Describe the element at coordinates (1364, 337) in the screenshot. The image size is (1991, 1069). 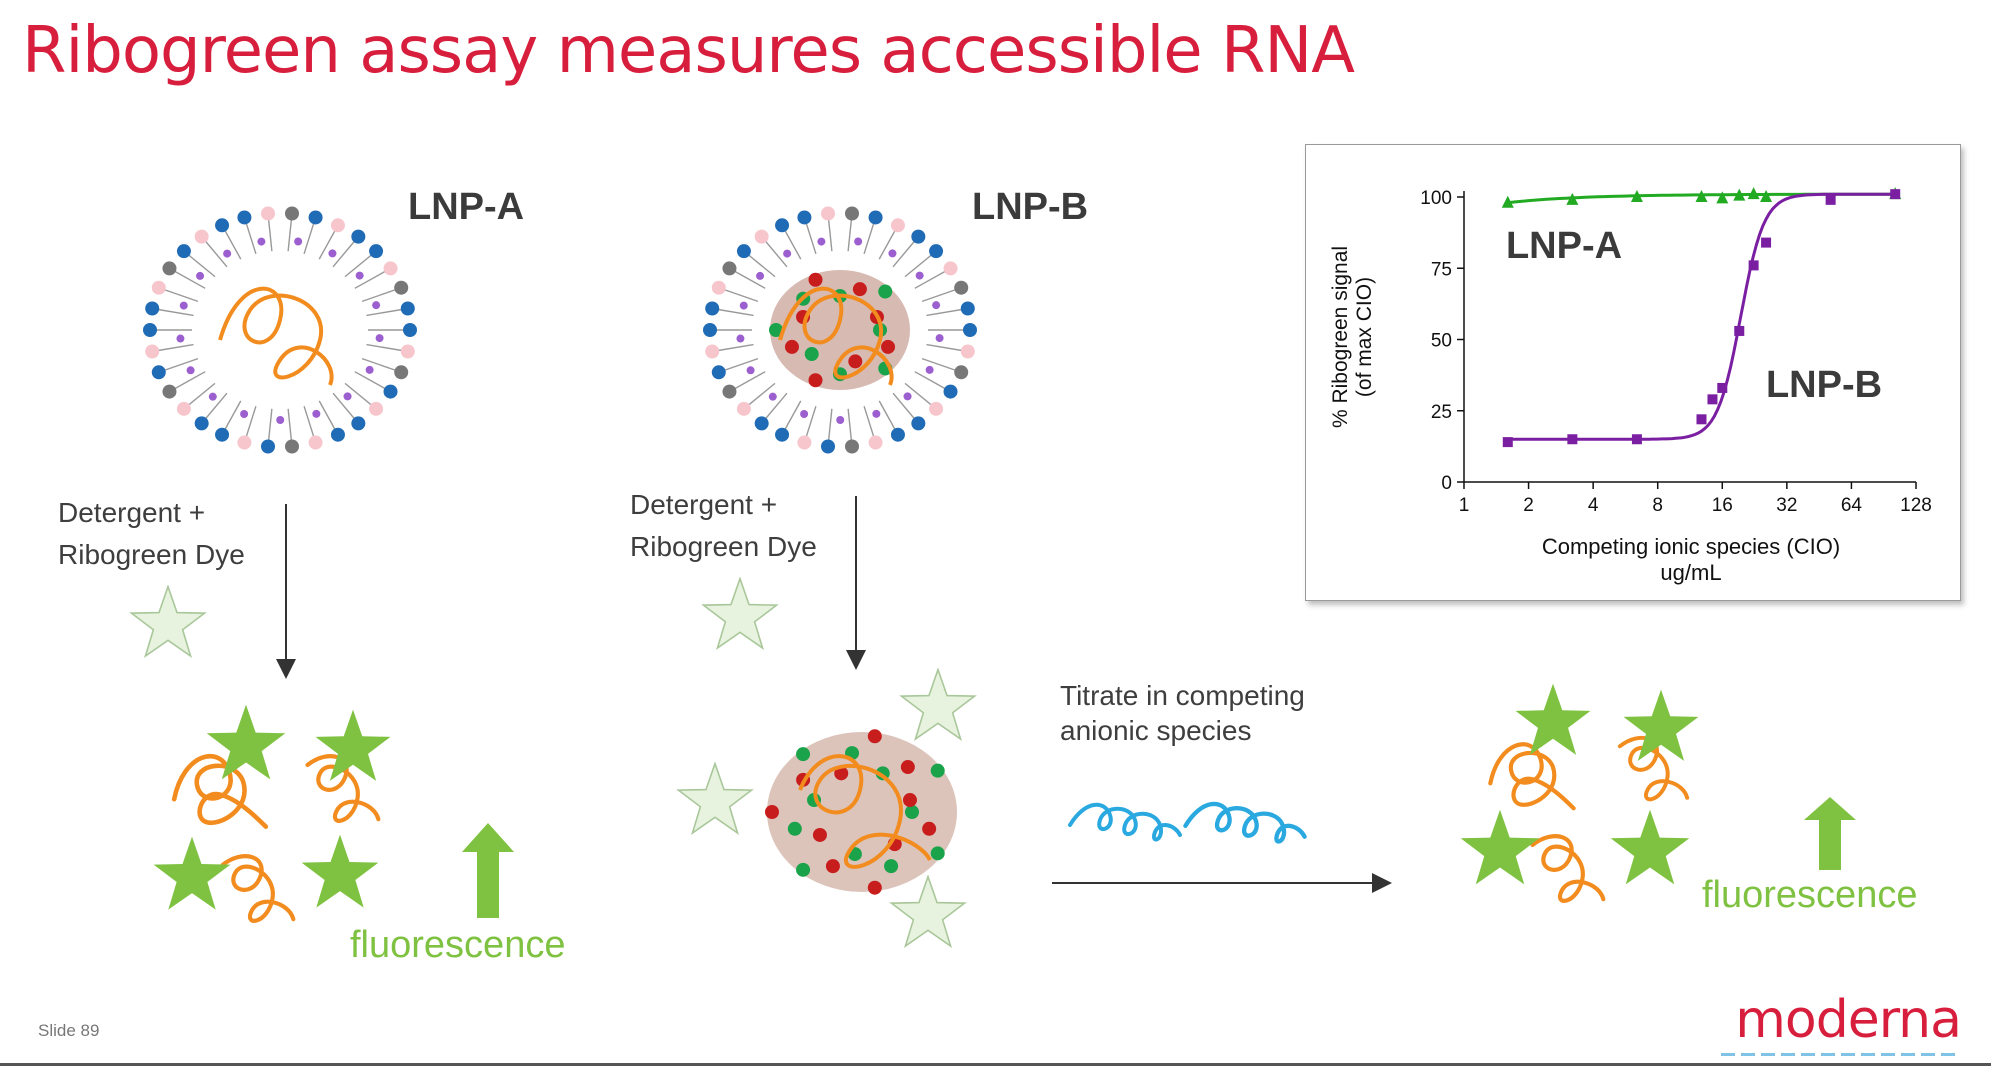
I see `chart-ylabel-line2: (of max CIO)` at that location.